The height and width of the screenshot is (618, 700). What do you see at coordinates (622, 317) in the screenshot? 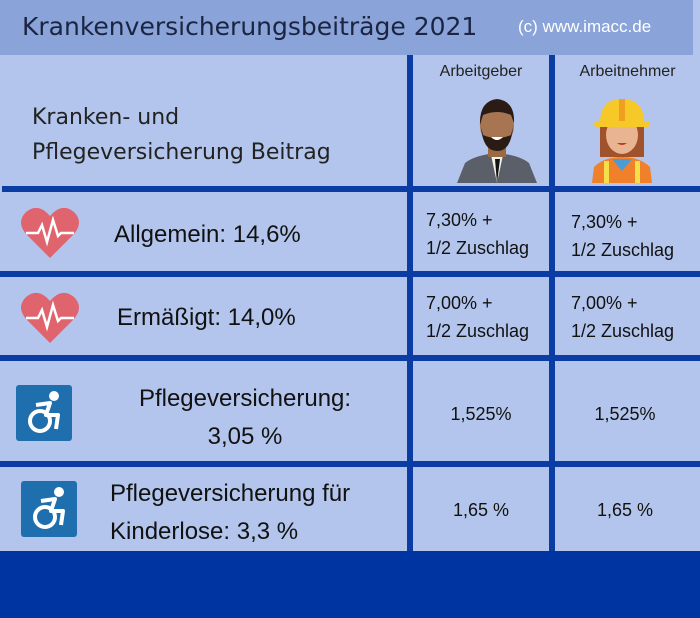
I see `employee-rate-cell: 7,00% + 1/2 Zuschlag` at bounding box center [622, 317].